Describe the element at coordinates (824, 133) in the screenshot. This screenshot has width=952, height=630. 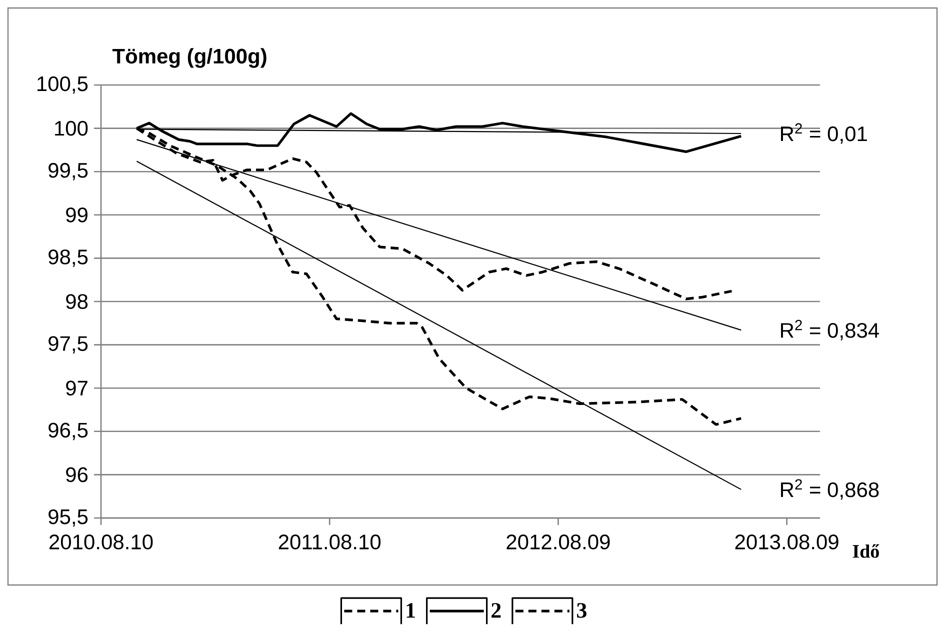
I see `annotation: R$^{2}$ = 0,01` at that location.